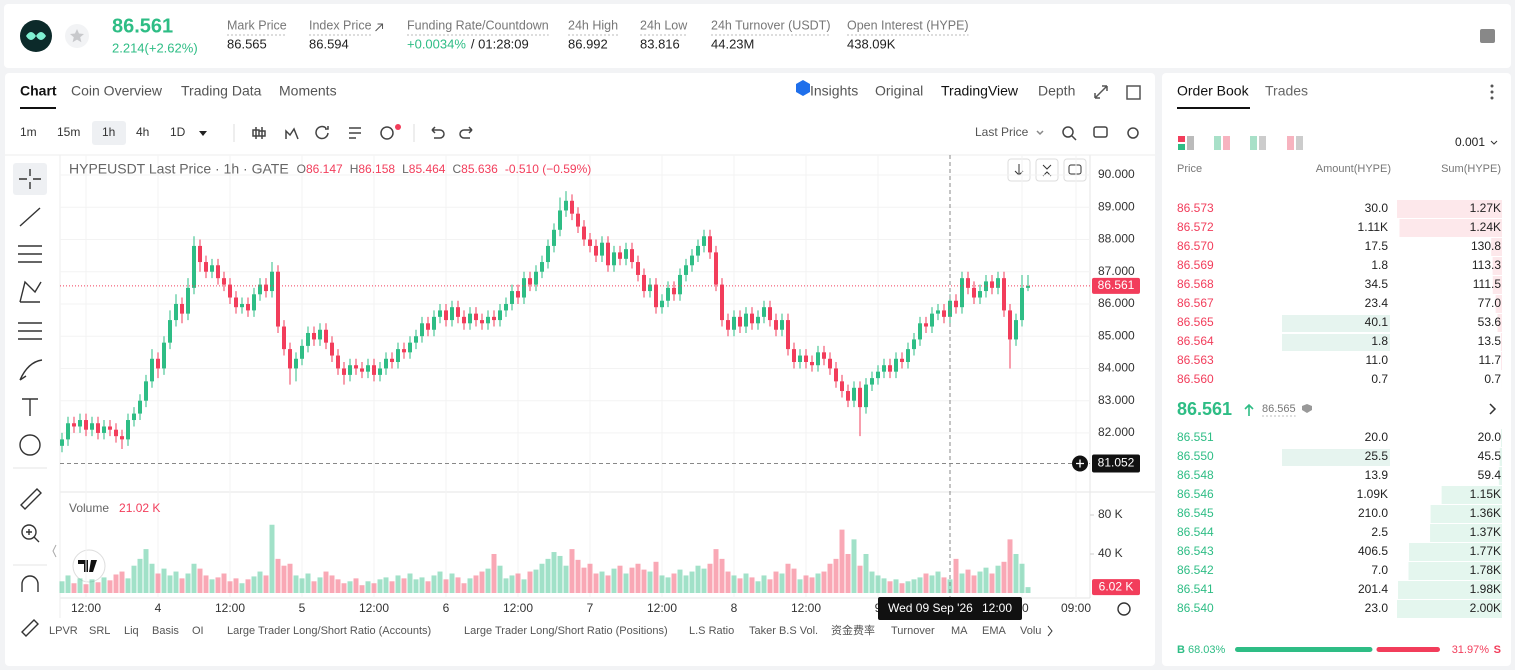 This screenshot has width=1515, height=670. Describe the element at coordinates (1133, 92) in the screenshot. I see `window-icon` at that location.